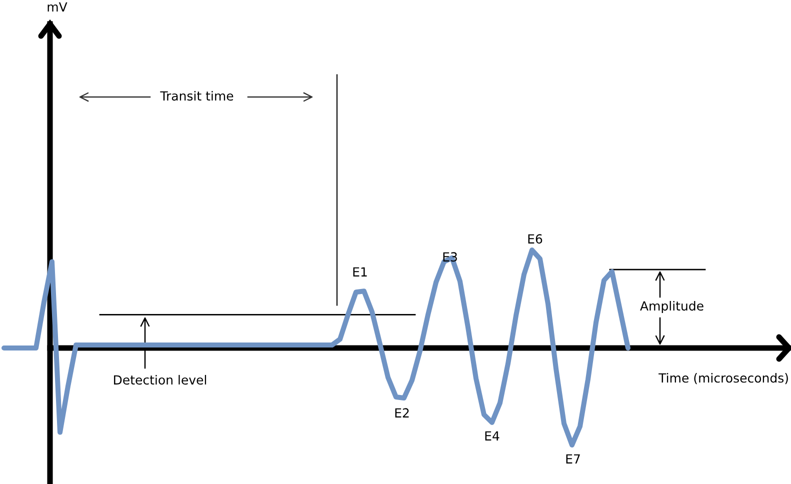 This screenshot has width=791, height=484. Describe the element at coordinates (160, 379) in the screenshot. I see `annotation: Detection level` at that location.